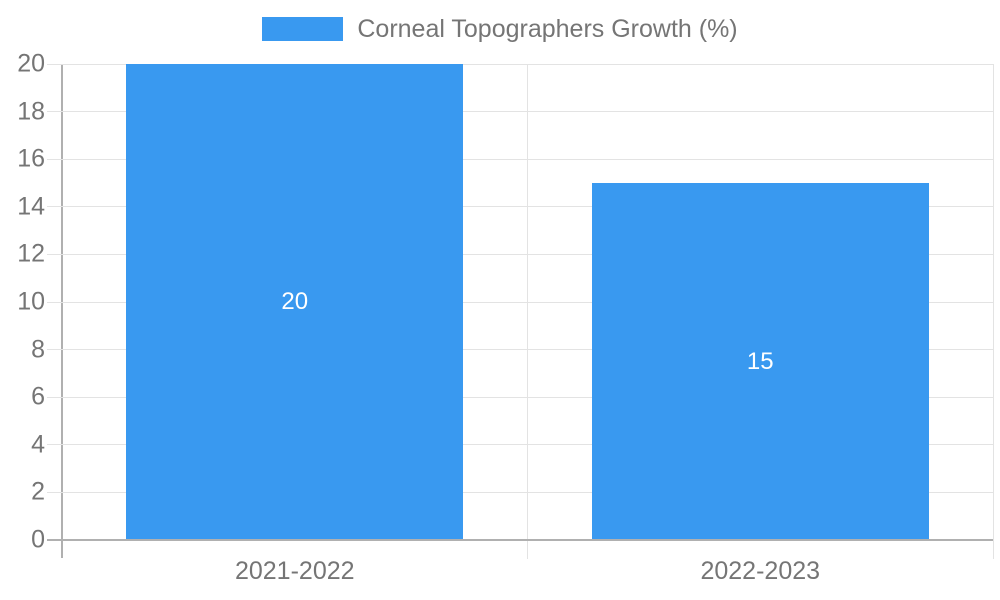 This screenshot has height=600, width=1000. What do you see at coordinates (31, 206) in the screenshot?
I see `y-tick-label: 14` at bounding box center [31, 206].